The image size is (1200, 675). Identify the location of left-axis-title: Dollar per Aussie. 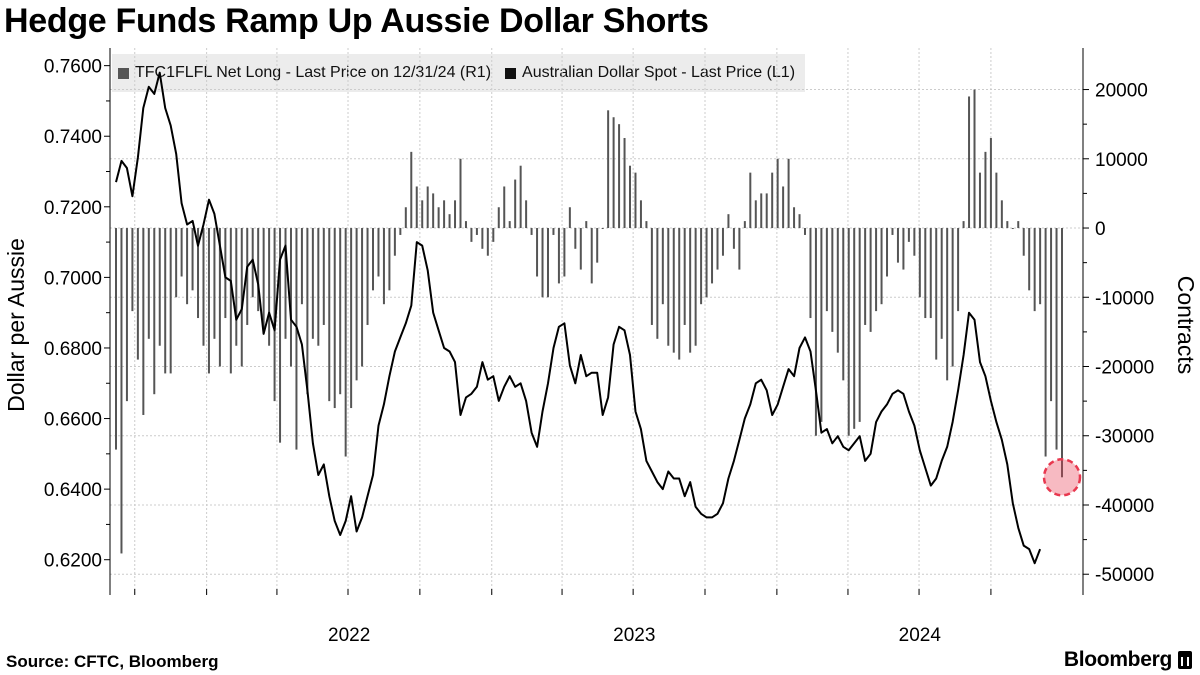
(16, 325).